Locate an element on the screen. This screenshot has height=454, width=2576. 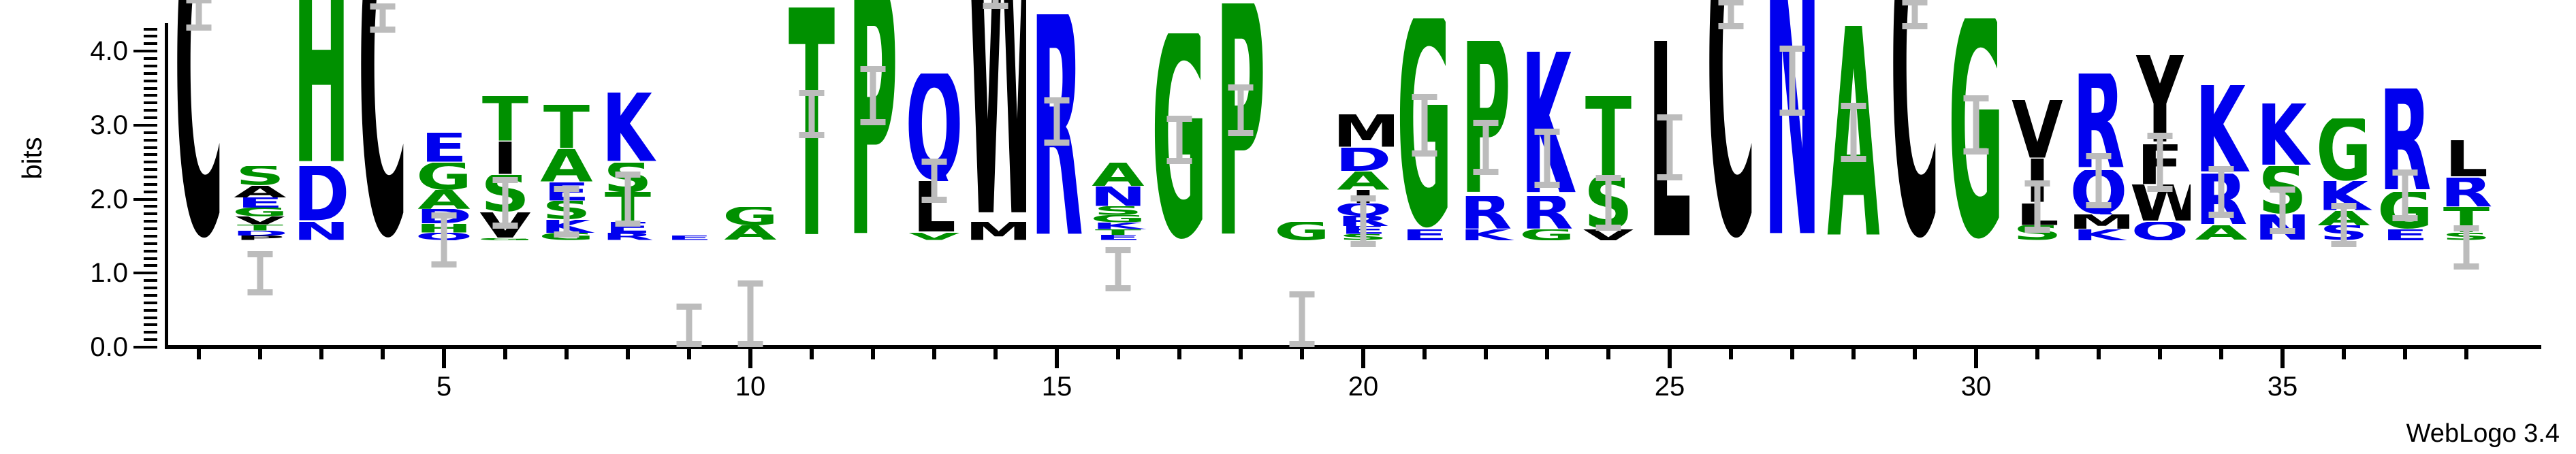
logo-stack: WM is located at coordinates (995, 120).